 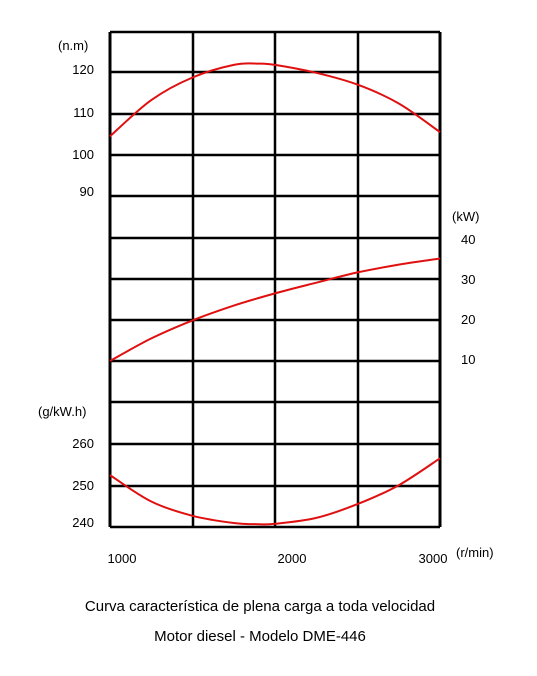 I want to click on torque-unit-label: (n.m), so click(x=73, y=45).